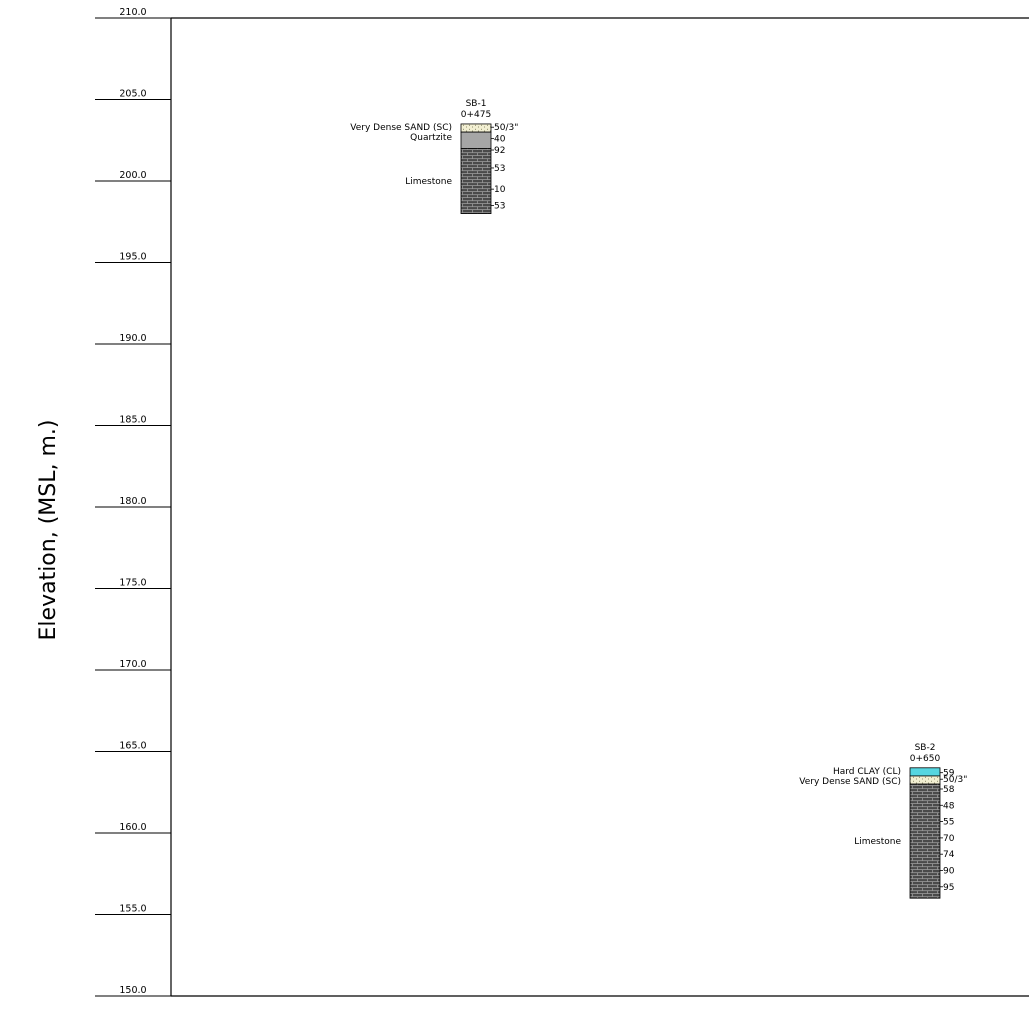  What do you see at coordinates (132, 94) in the screenshot?
I see `elevation-tick-label: 205.0` at bounding box center [132, 94].